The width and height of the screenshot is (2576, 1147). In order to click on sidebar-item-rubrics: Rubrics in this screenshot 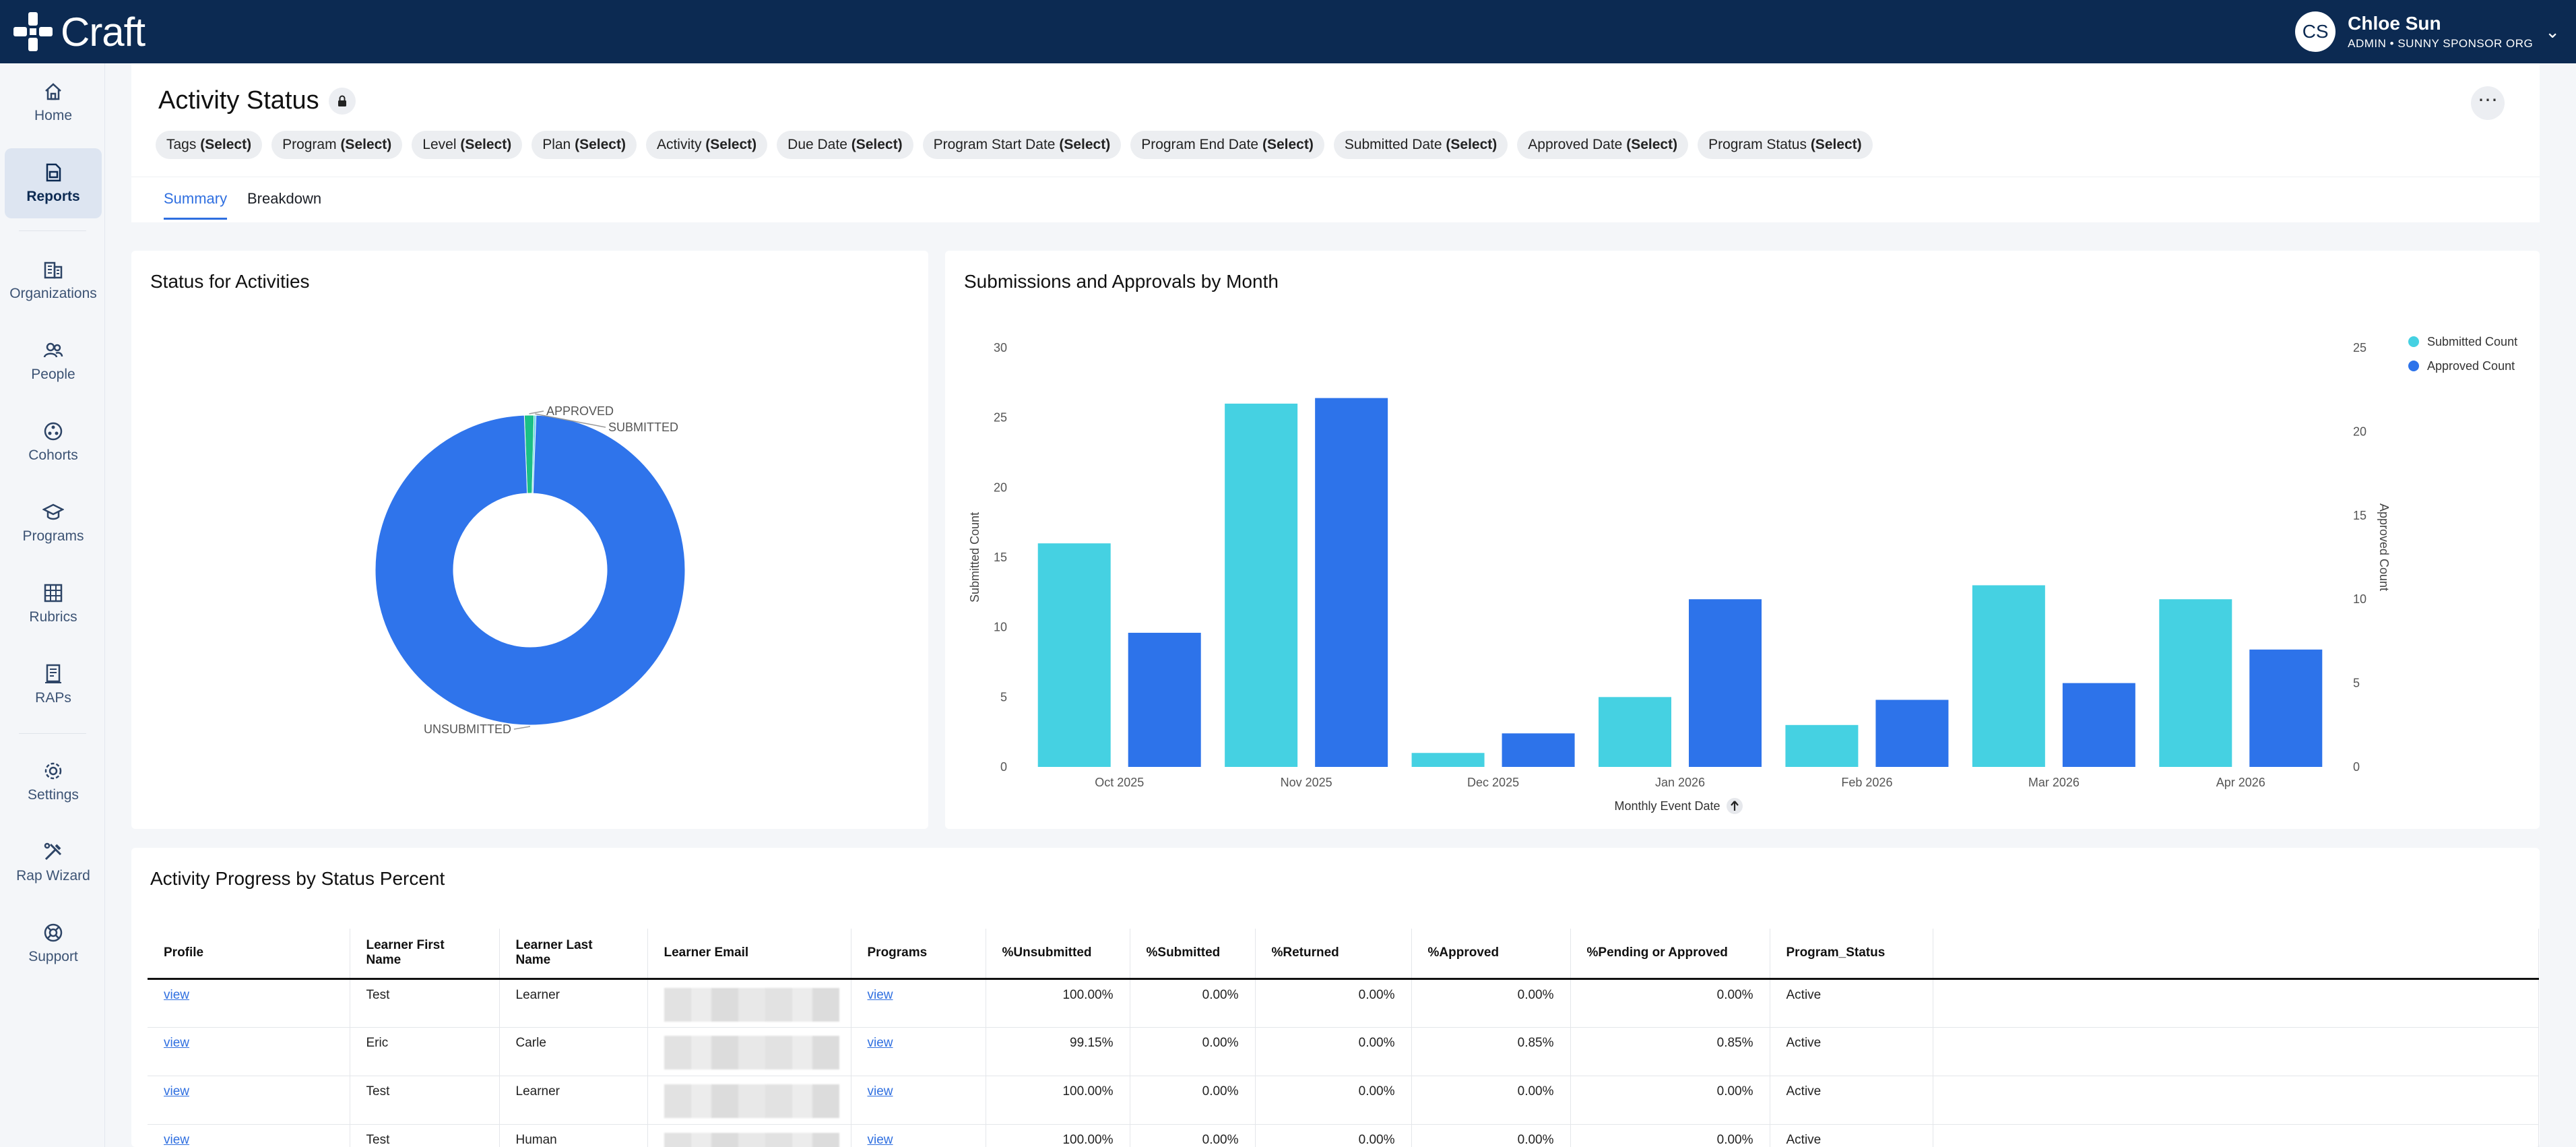, I will do `click(54, 604)`.